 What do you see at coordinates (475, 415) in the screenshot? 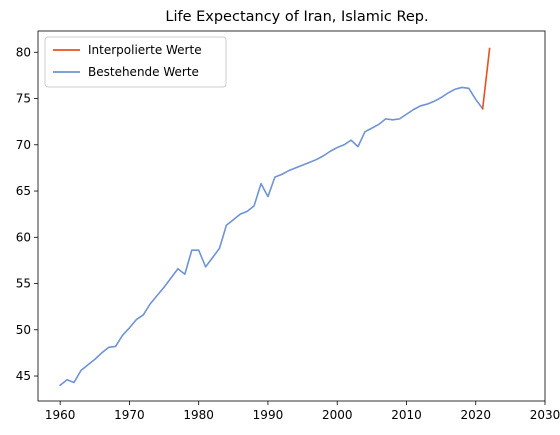
I see `x-tick-label: 2020` at bounding box center [475, 415].